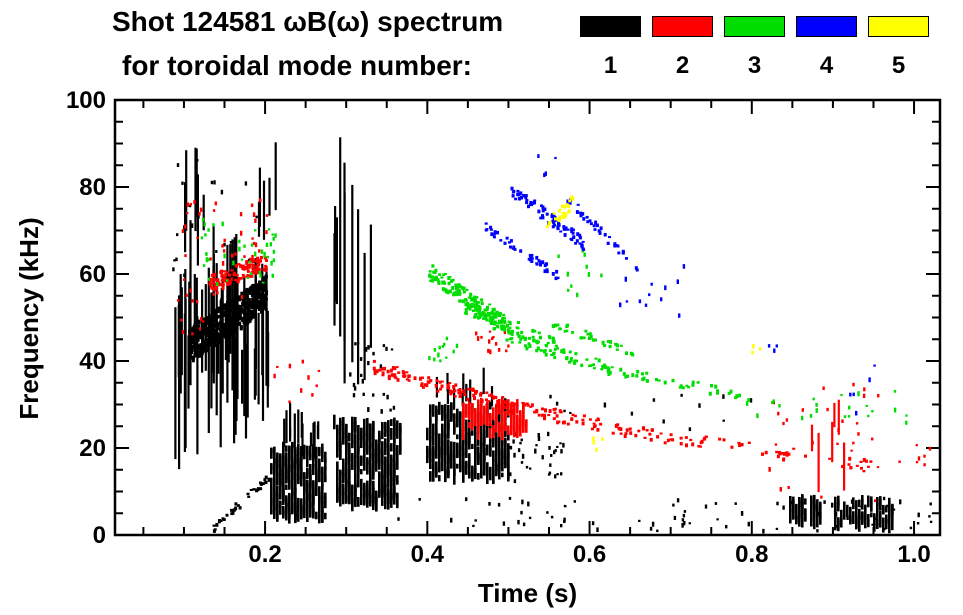 This screenshot has width=963, height=615. I want to click on y-tick-label: 80, so click(92, 187).